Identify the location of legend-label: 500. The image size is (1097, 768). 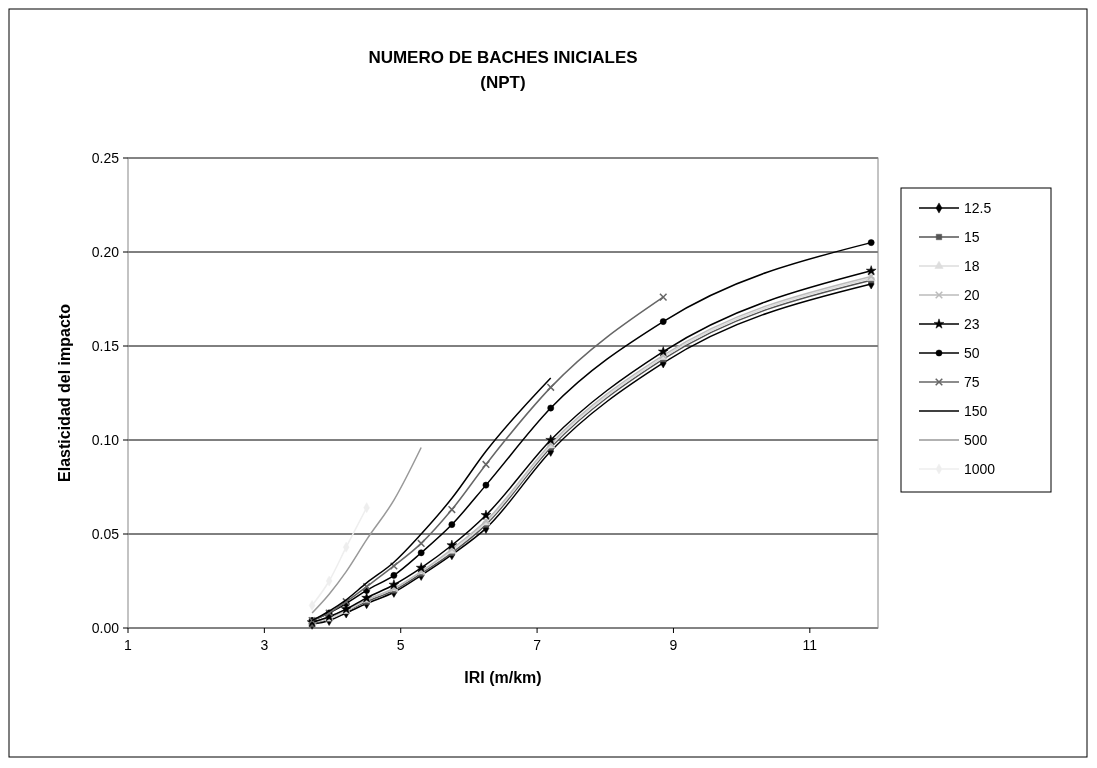
(976, 440).